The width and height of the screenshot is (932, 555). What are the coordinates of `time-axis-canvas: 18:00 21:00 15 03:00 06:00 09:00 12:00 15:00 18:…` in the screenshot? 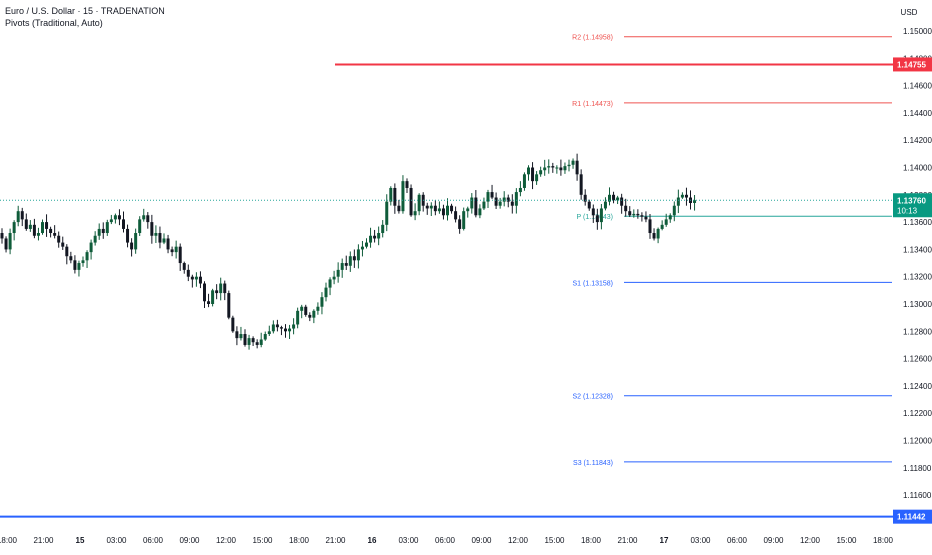 It's located at (447, 540).